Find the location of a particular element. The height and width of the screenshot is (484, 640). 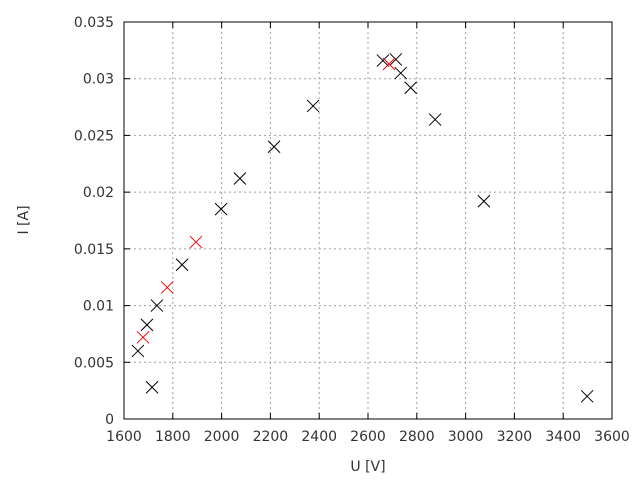

y-tick-label: 0.005 is located at coordinates (94, 363).